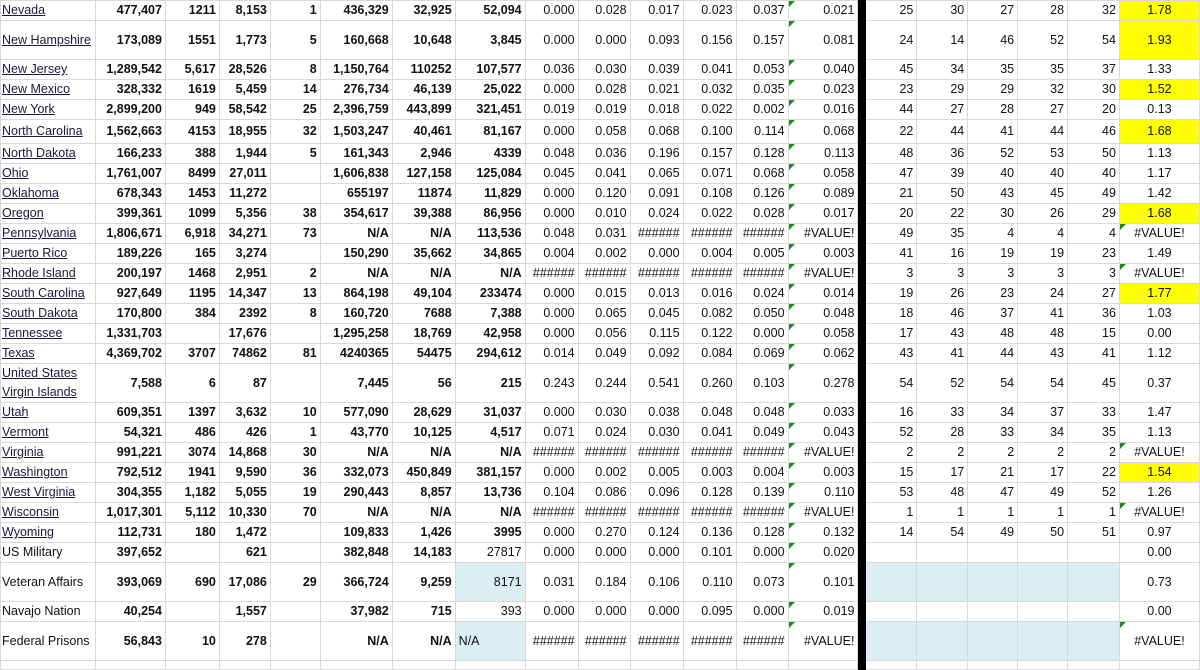  I want to click on data-cell: 112,731, so click(130, 532).